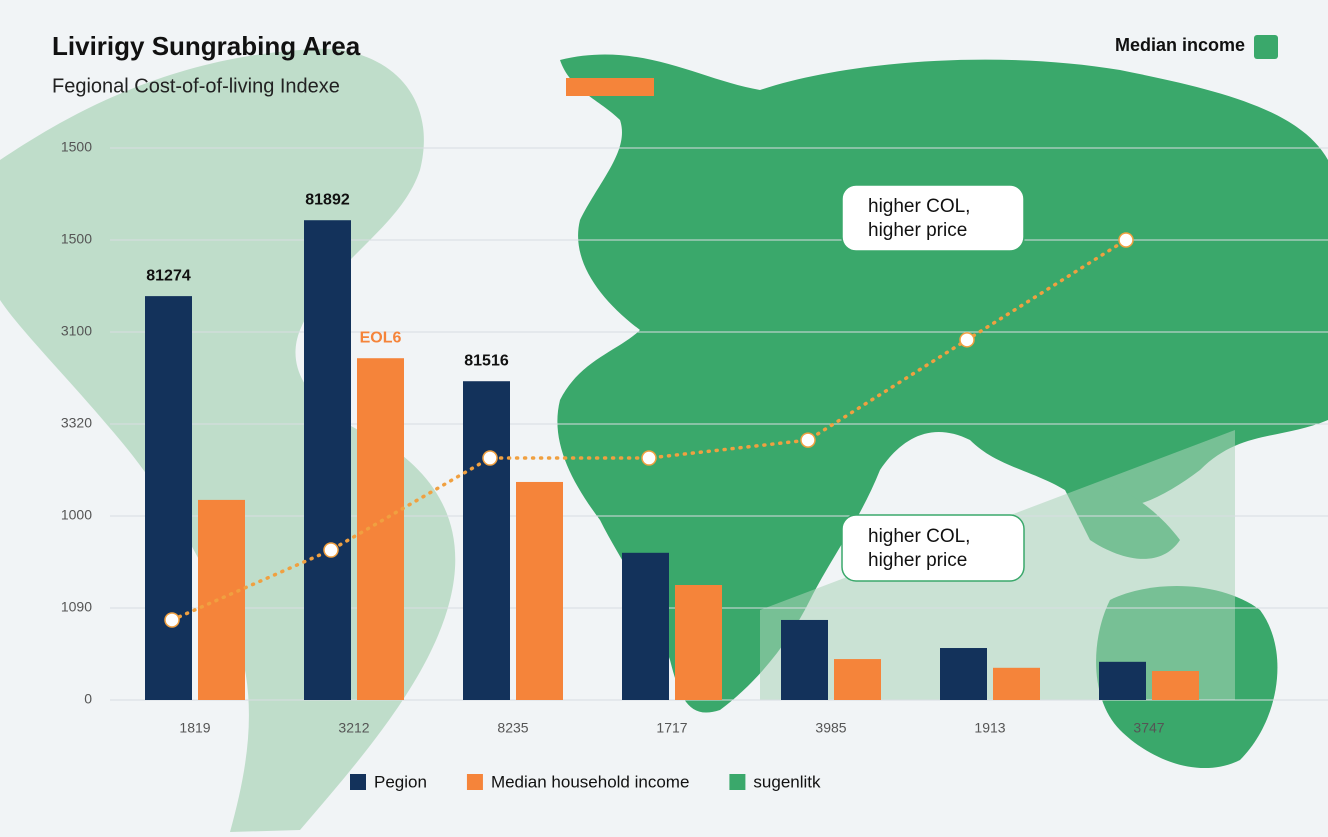 The height and width of the screenshot is (837, 1328). Describe the element at coordinates (196, 86) in the screenshot. I see `chart-subtitle: Fegional Cost-of-of-living Indexe` at that location.